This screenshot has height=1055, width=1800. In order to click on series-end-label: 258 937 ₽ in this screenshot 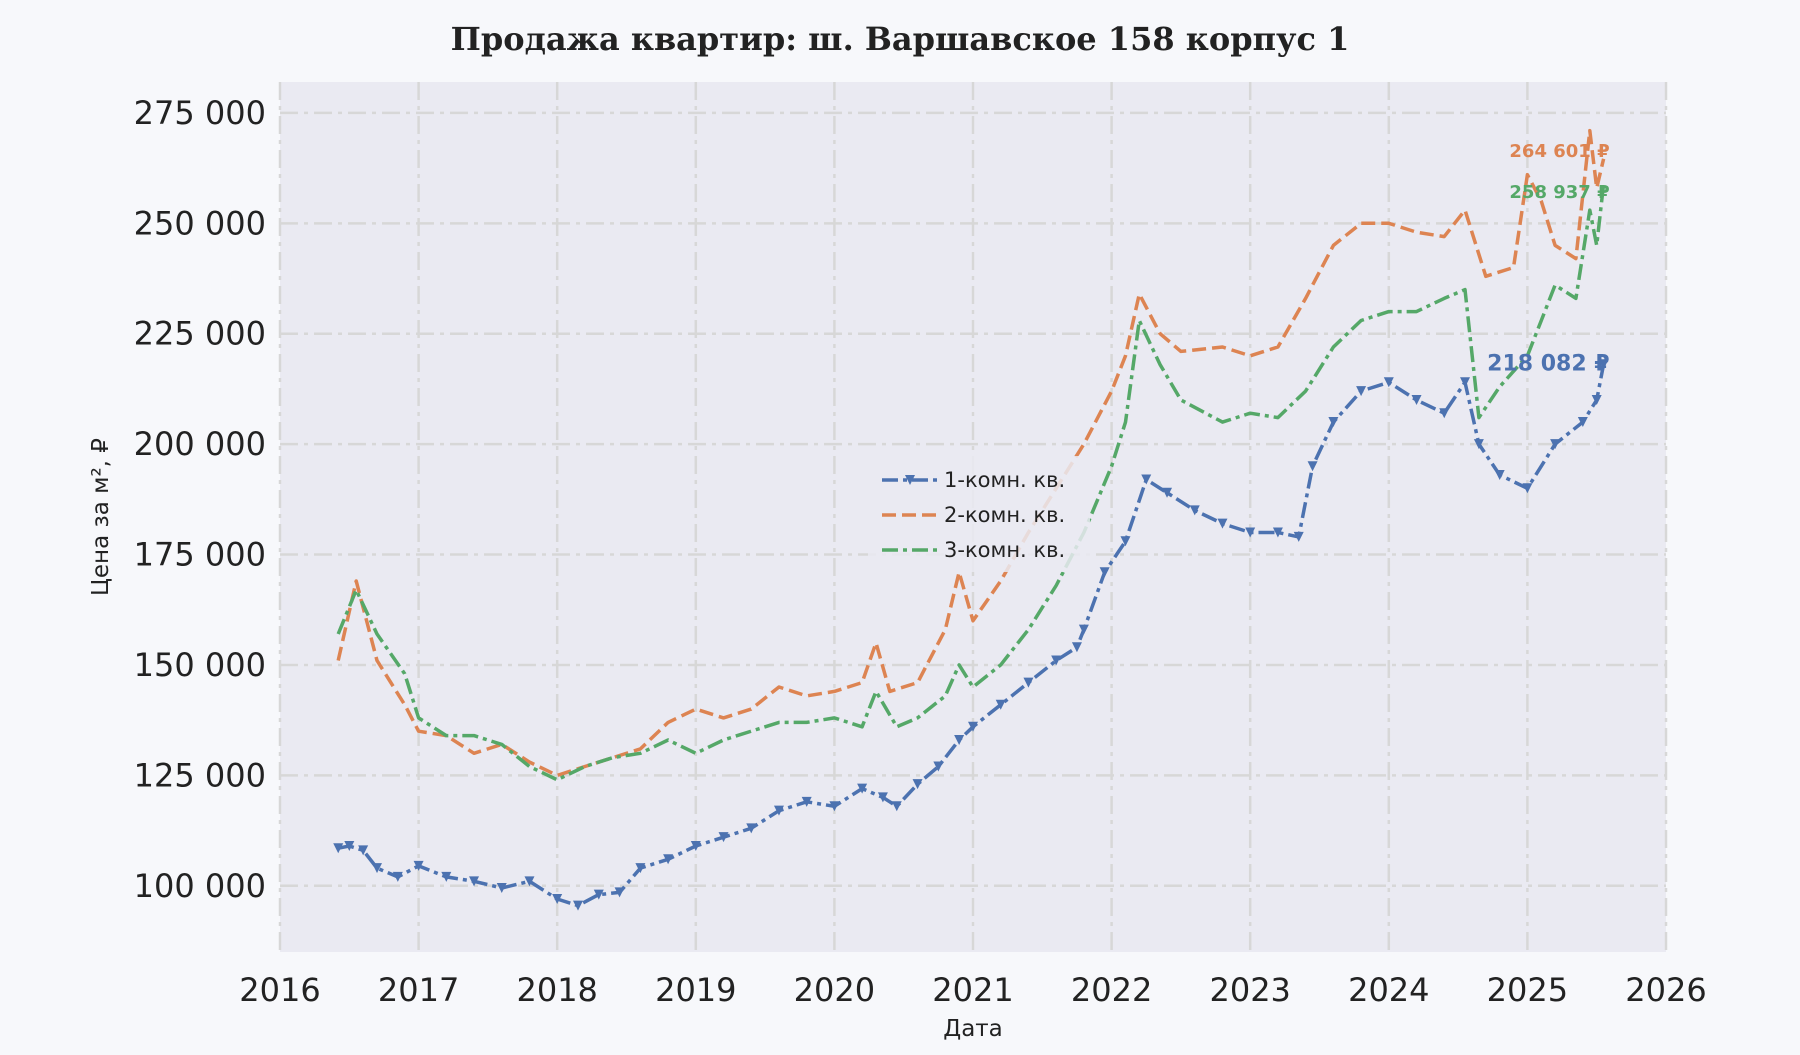, I will do `click(1559, 192)`.